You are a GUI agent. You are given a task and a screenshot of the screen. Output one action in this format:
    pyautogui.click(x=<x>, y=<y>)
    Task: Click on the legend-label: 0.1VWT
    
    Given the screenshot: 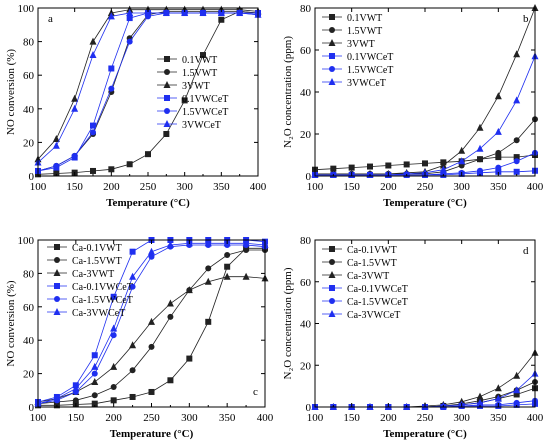 What is the action you would take?
    pyautogui.click(x=364, y=18)
    